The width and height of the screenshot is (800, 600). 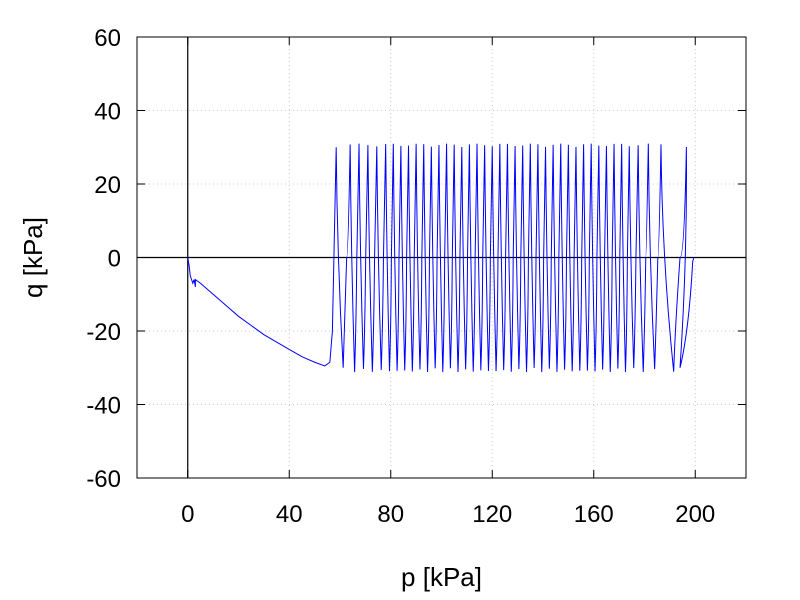 I want to click on x-tick-label: 0, so click(x=187, y=514).